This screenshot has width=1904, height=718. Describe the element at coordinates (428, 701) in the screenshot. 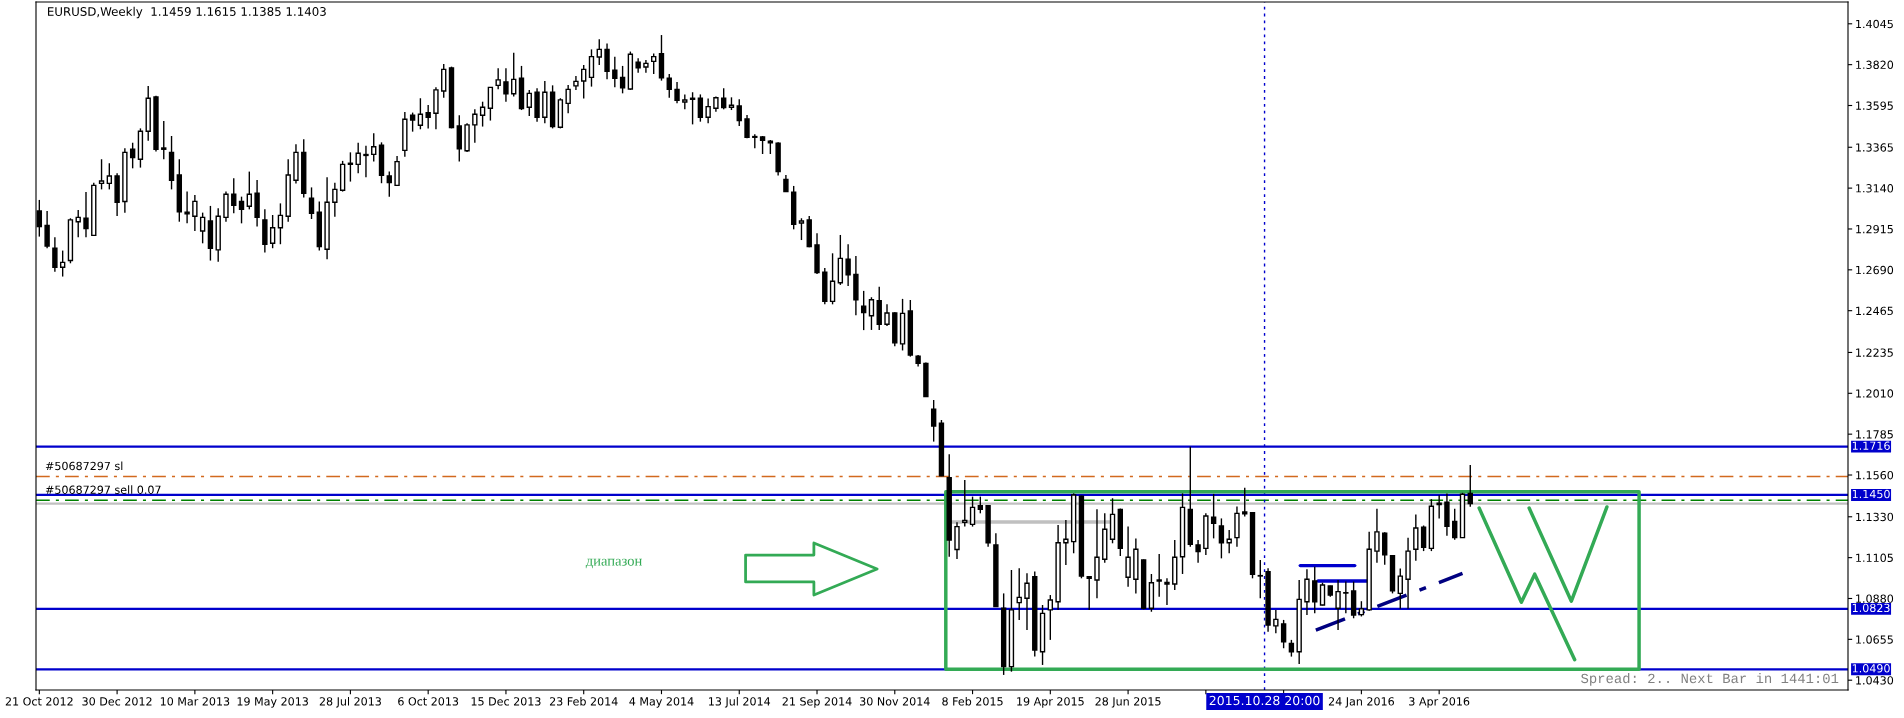

I see `x-tick-label: 6 Oct 2013` at that location.